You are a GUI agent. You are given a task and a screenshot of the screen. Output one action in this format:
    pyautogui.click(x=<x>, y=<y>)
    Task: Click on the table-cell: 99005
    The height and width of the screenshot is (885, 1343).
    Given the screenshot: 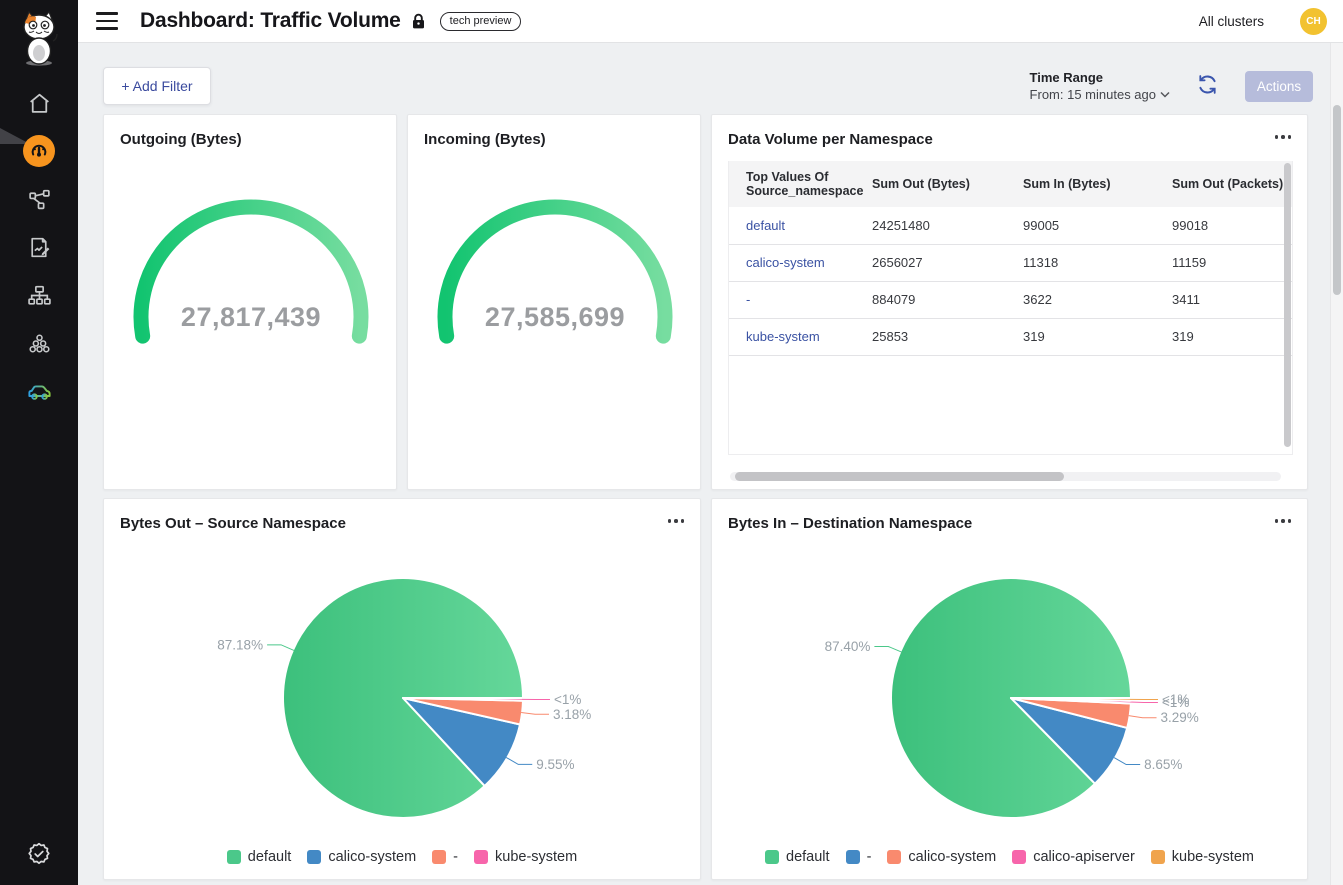 What is the action you would take?
    pyautogui.click(x=1087, y=226)
    